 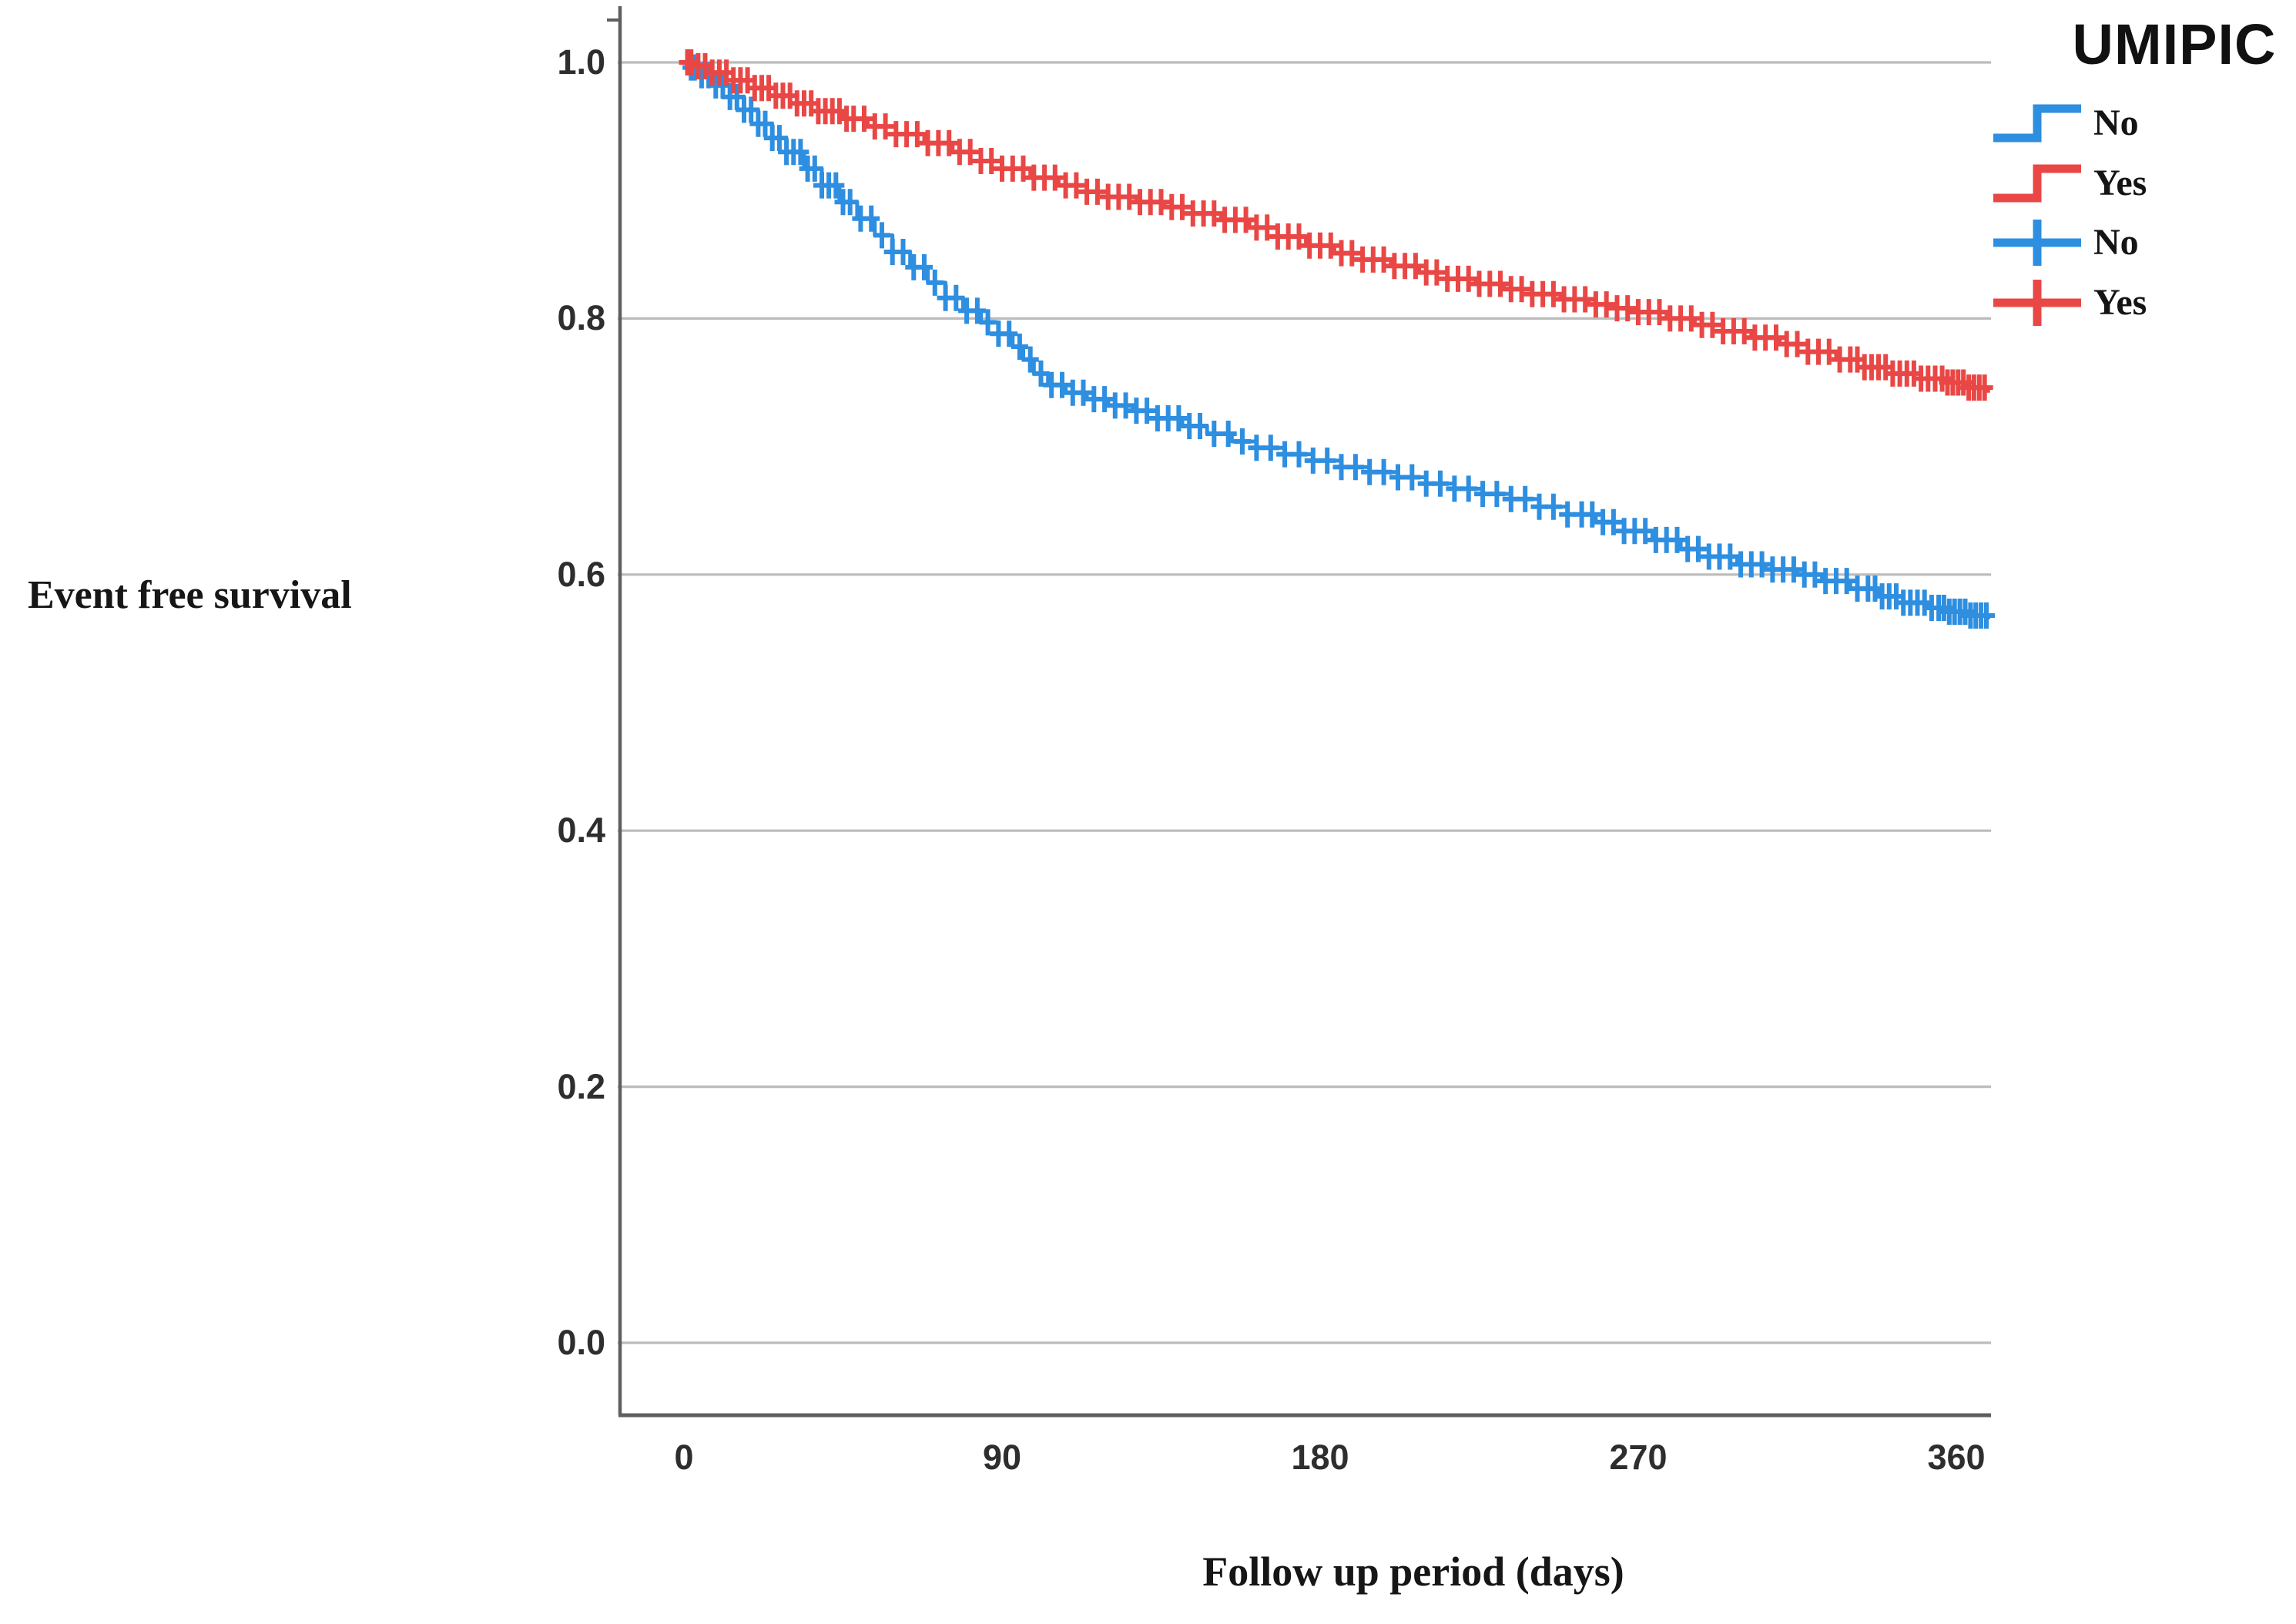 I want to click on x-tick-label-360: 360, so click(x=1956, y=1457).